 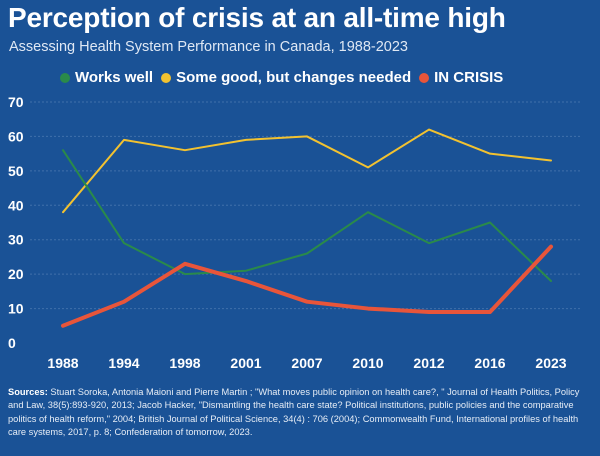 I want to click on y-tick-label: 70, so click(x=16, y=102).